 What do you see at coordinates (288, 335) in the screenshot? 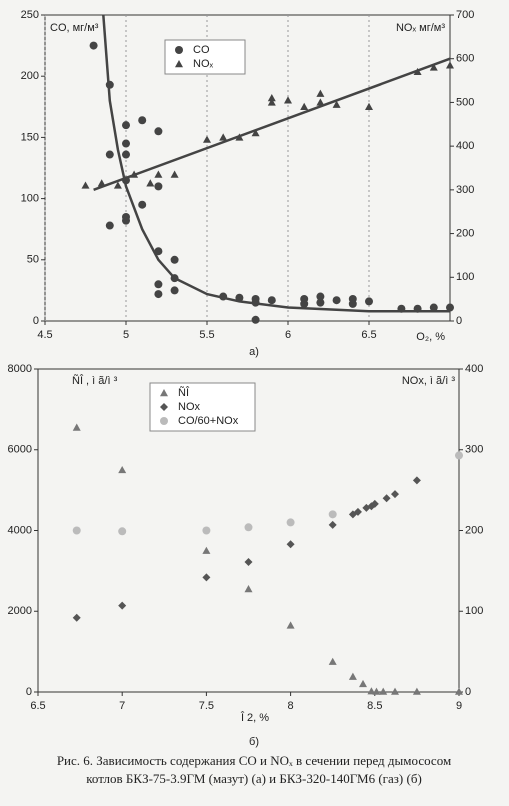
I see `x-tick-label: 6` at bounding box center [288, 335].